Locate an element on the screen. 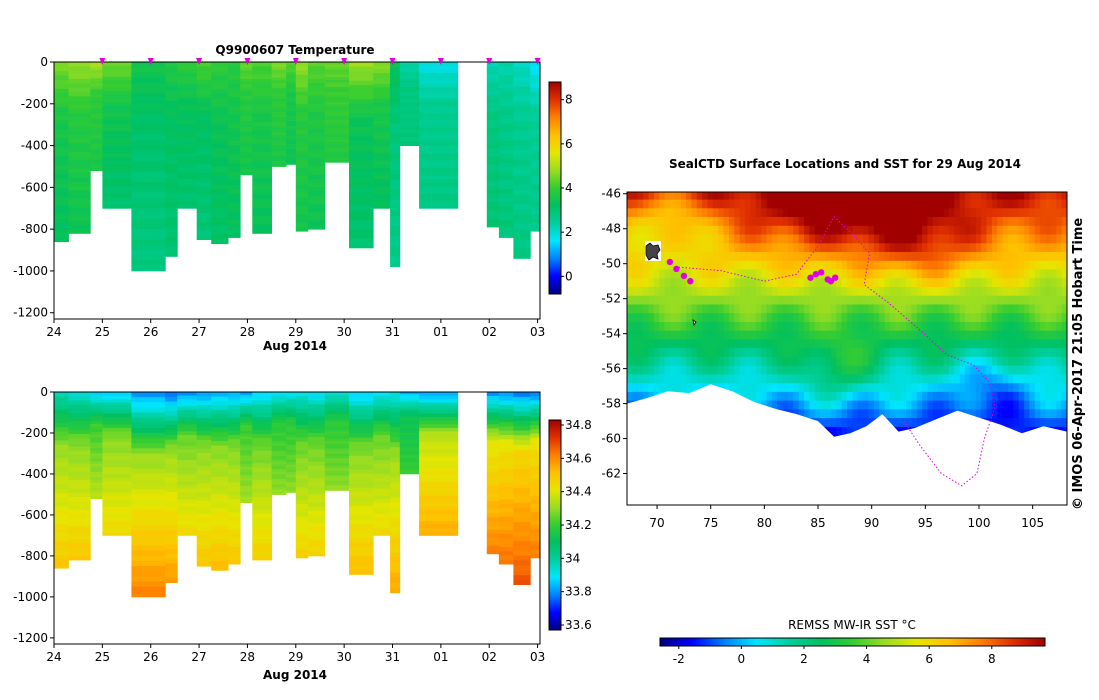 This screenshot has width=1099, height=700. colorbar-tick-label: 33.8 is located at coordinates (578, 592).